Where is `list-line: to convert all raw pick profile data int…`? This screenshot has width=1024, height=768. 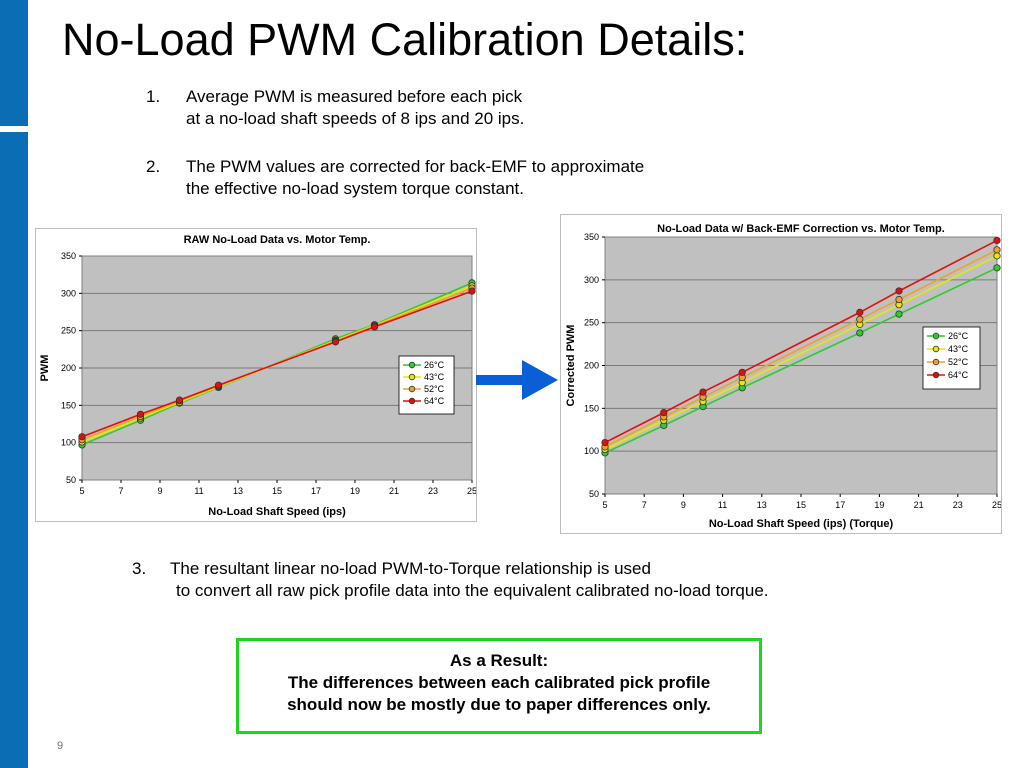 list-line: to convert all raw pick profile data int… is located at coordinates (472, 590).